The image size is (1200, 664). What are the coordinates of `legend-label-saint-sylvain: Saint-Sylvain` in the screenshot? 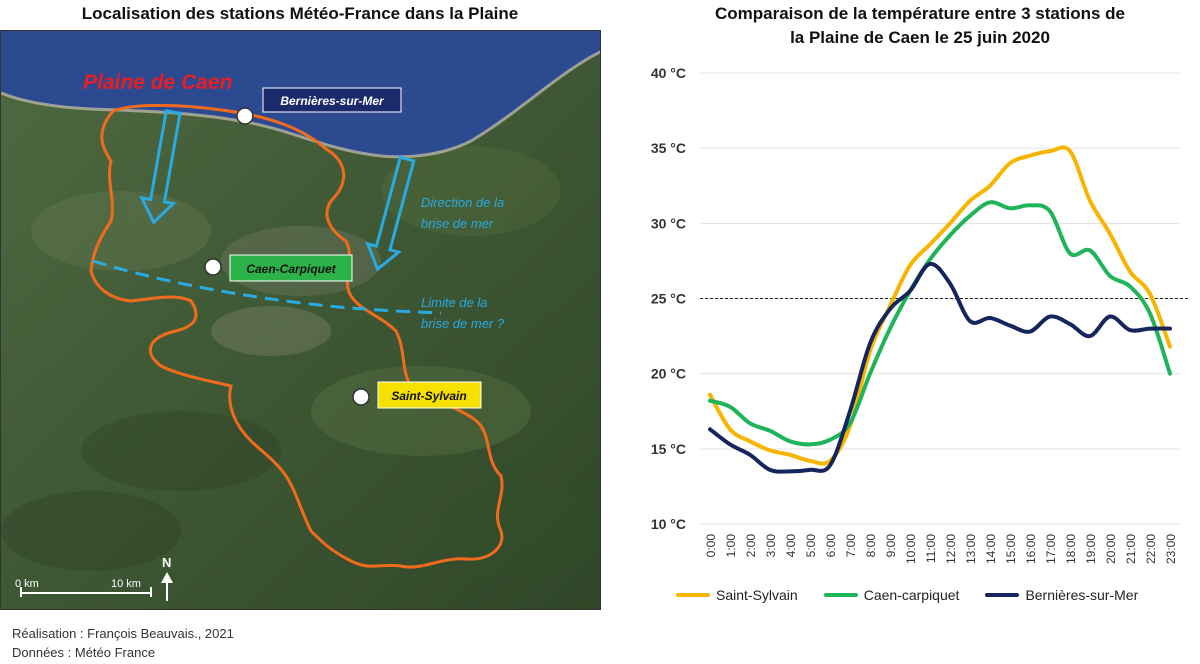 It's located at (757, 595).